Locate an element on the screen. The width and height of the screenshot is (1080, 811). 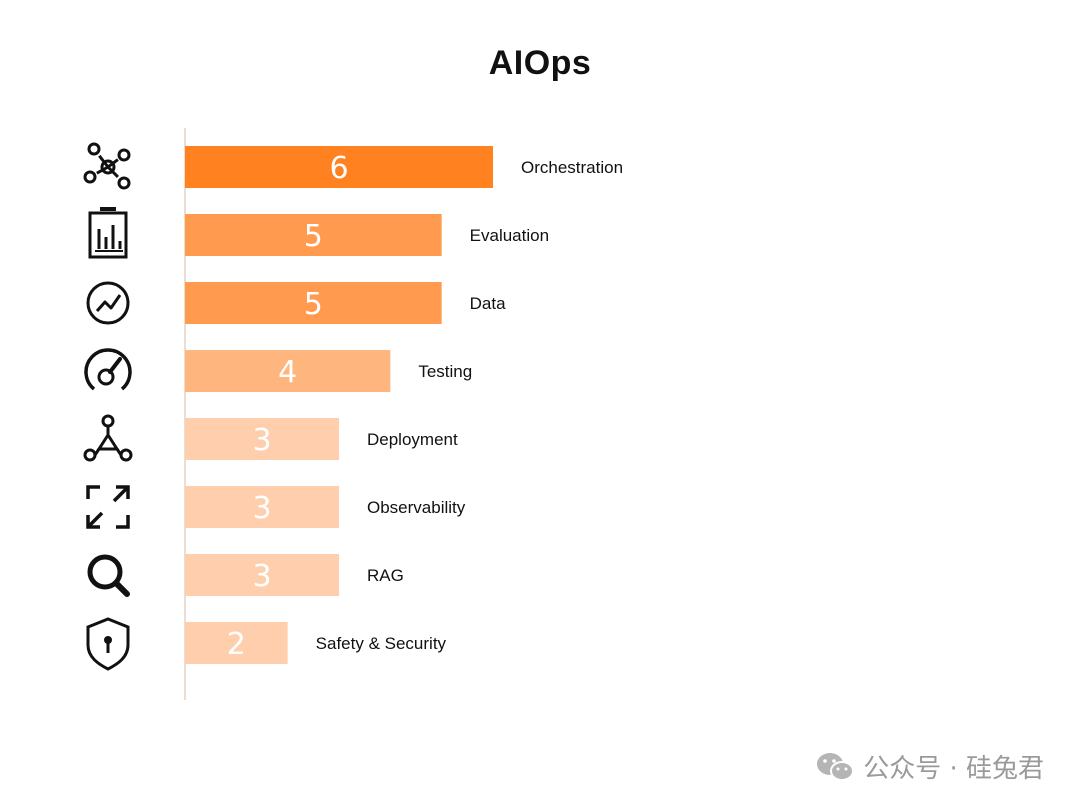
bar-value-label: 6 is located at coordinates (338, 168).